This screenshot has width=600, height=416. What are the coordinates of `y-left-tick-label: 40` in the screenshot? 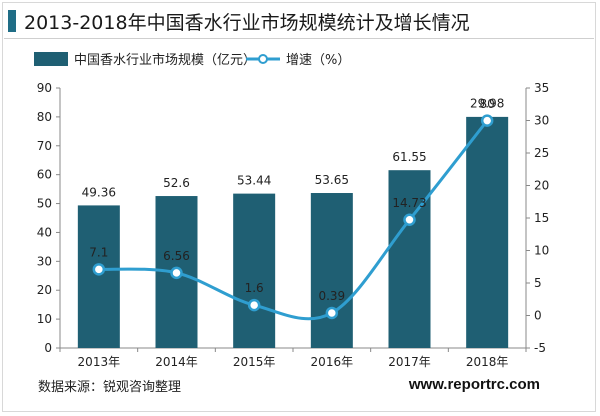 It's located at (44, 232).